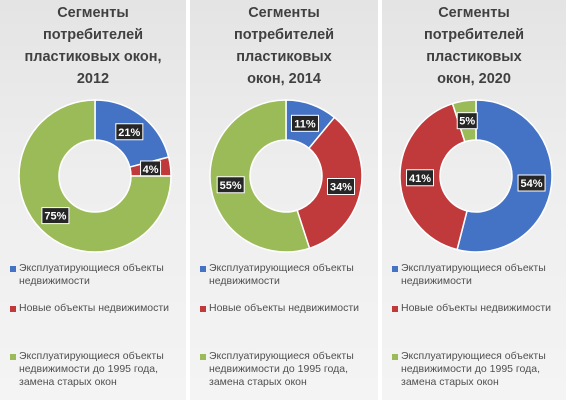 The image size is (566, 400). Describe the element at coordinates (95, 176) in the screenshot. I see `donut-chart-2012: 21% 4% 75%` at that location.